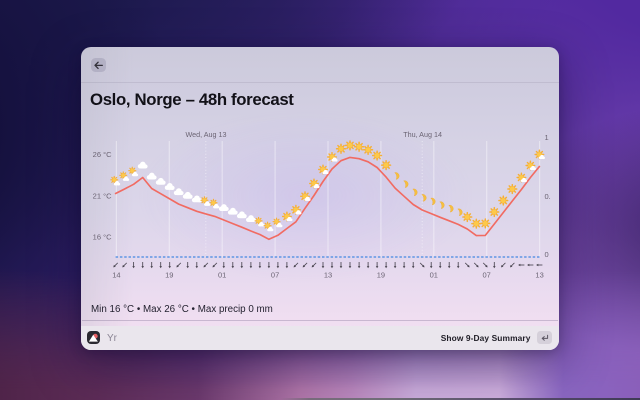  Describe the element at coordinates (102, 236) in the screenshot. I see `svg-text: 16 °C` at that location.